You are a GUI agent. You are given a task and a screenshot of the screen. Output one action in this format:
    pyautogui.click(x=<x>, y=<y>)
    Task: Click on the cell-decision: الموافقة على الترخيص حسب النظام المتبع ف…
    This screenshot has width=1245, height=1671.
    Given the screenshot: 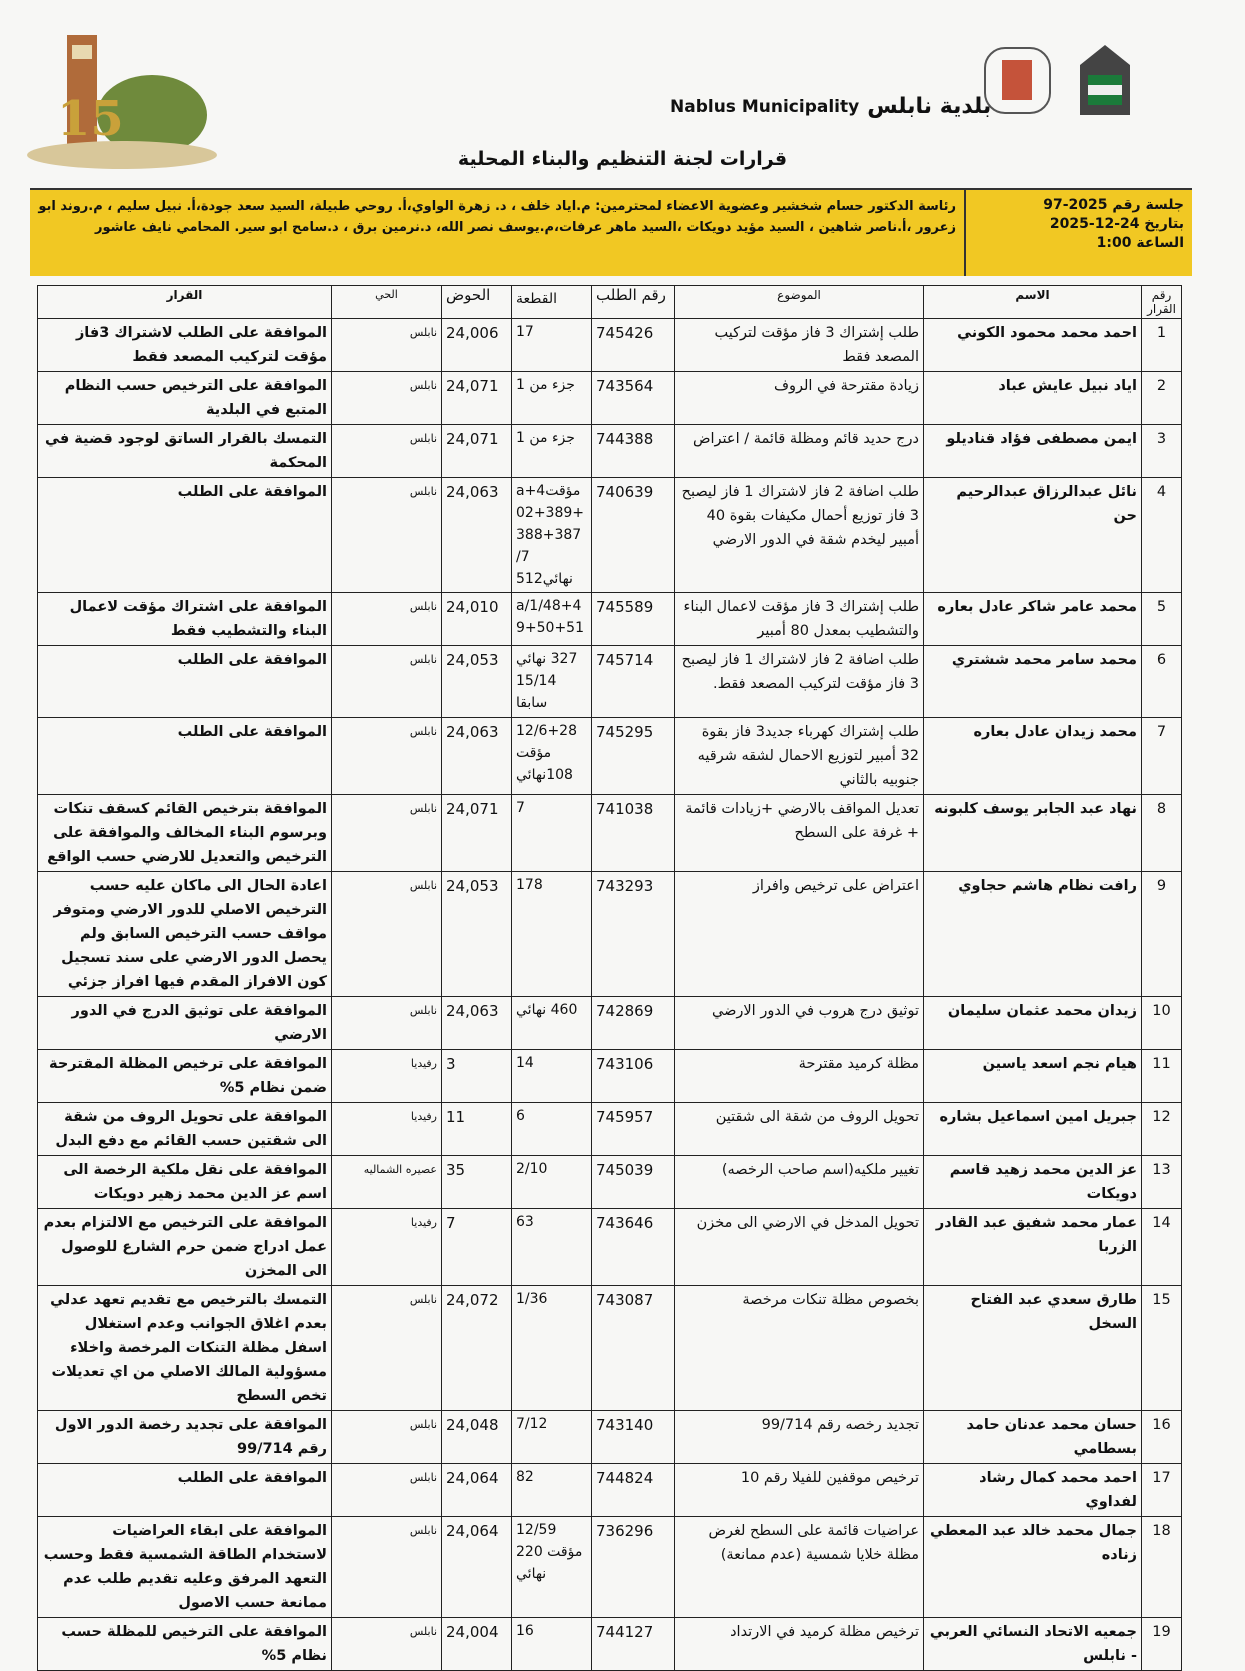 What is the action you would take?
    pyautogui.click(x=184, y=398)
    